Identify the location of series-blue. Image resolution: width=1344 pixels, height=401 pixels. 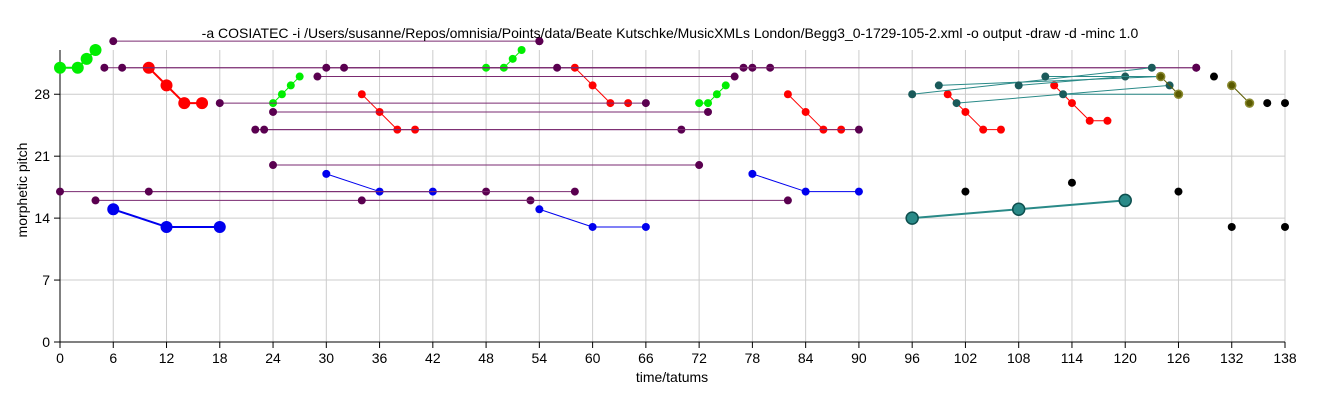
(592, 218).